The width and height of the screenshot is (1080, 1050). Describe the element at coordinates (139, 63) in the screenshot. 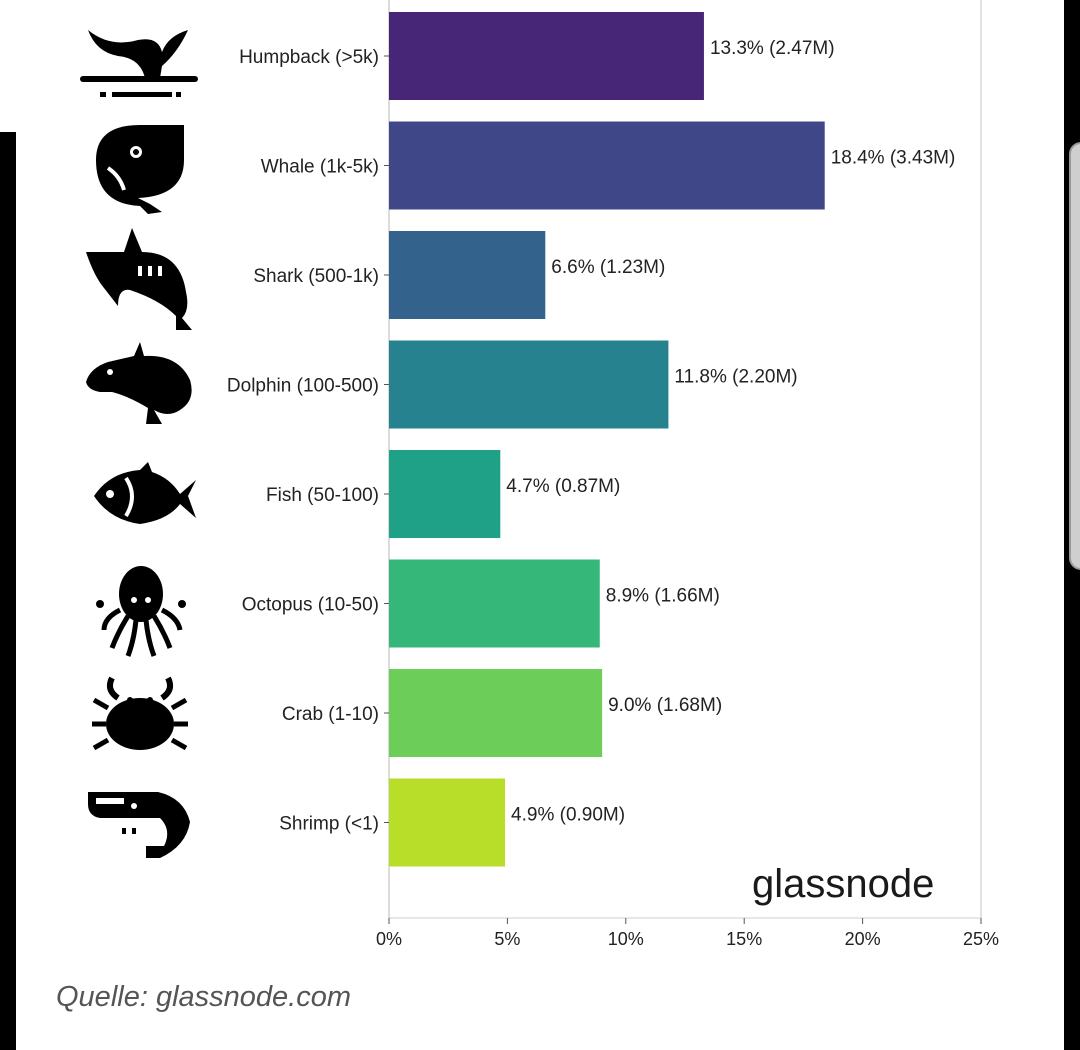

I see `humpback-icon` at that location.